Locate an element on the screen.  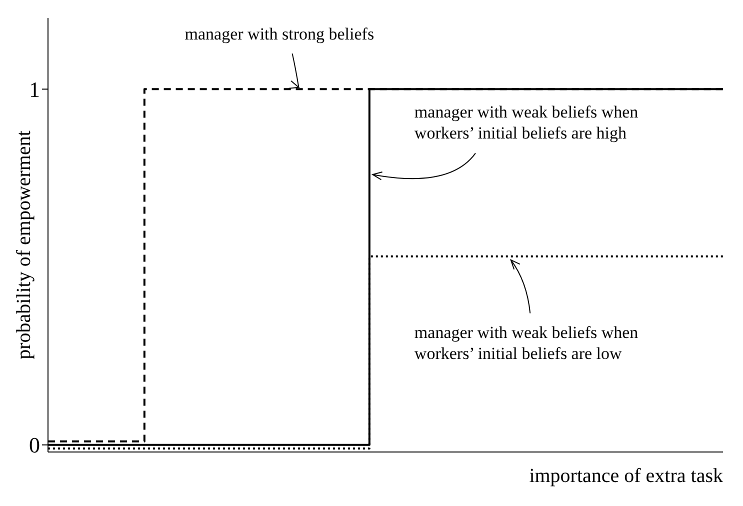
x-axis-title: importance of extra task is located at coordinates (626, 476).